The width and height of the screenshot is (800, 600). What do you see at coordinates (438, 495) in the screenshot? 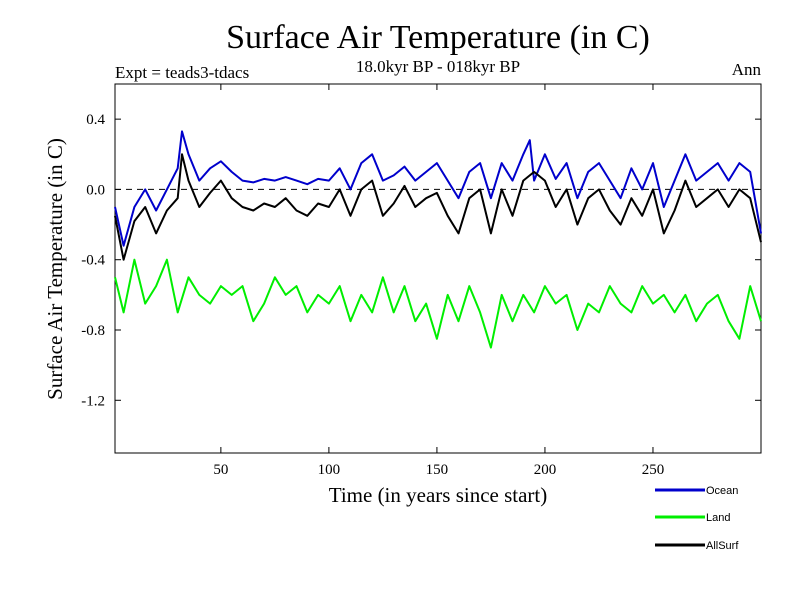
I see `x-axis-label: Time (in years since start)` at bounding box center [438, 495].